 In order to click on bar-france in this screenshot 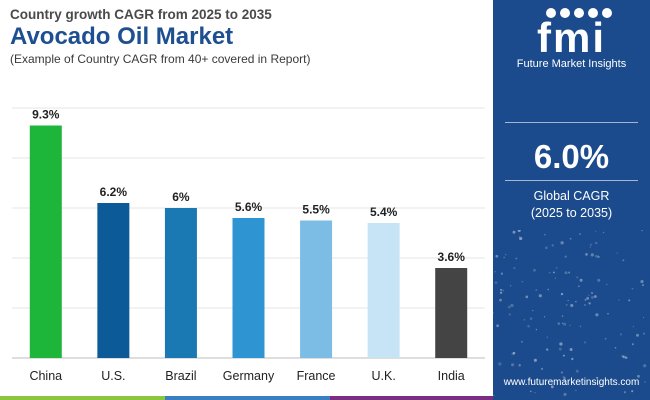, I will do `click(316, 289)`.